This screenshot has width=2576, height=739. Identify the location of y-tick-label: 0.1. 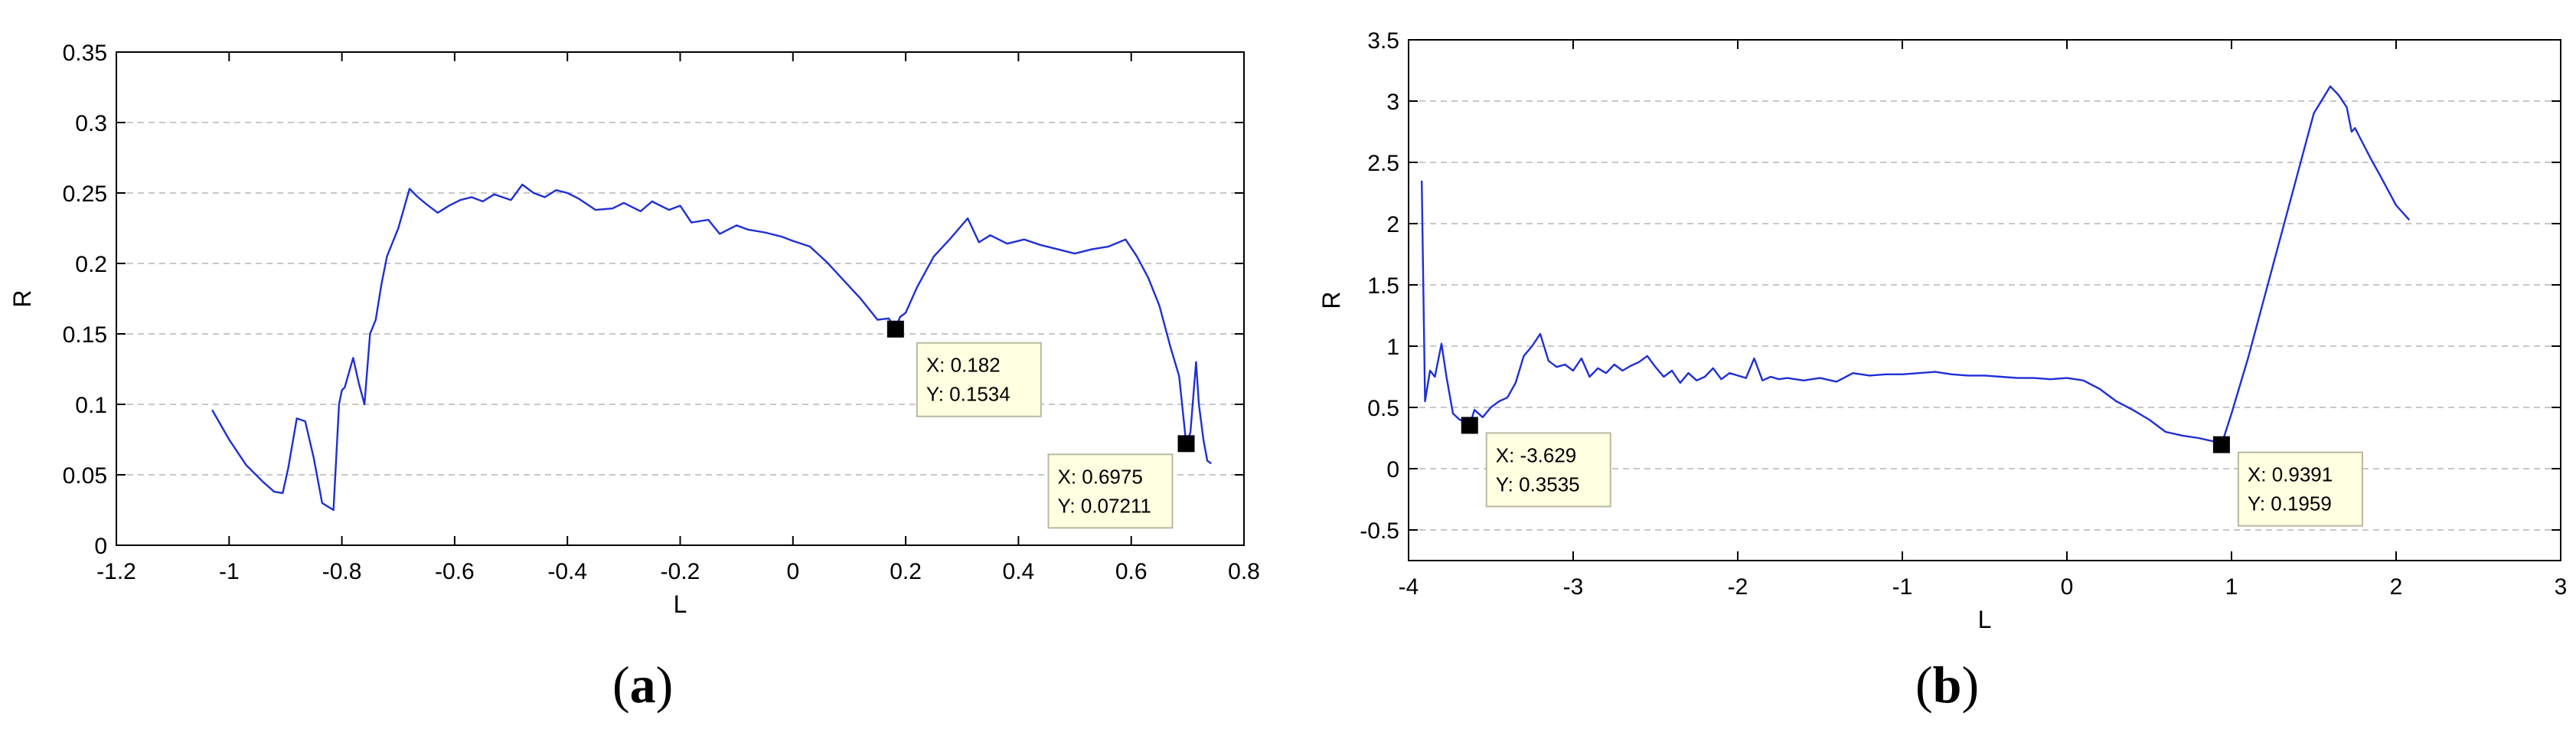
(91, 405).